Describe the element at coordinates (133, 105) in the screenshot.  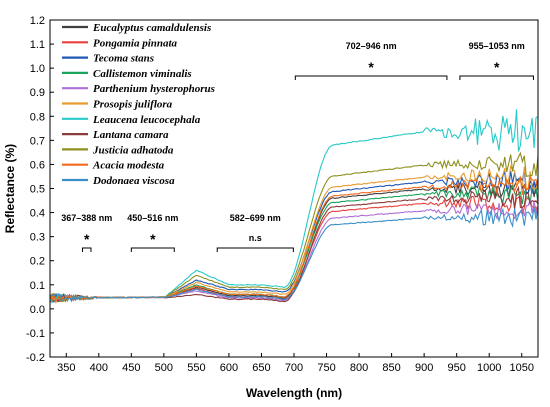
I see `legend-entry: Prosopis juliflora` at that location.